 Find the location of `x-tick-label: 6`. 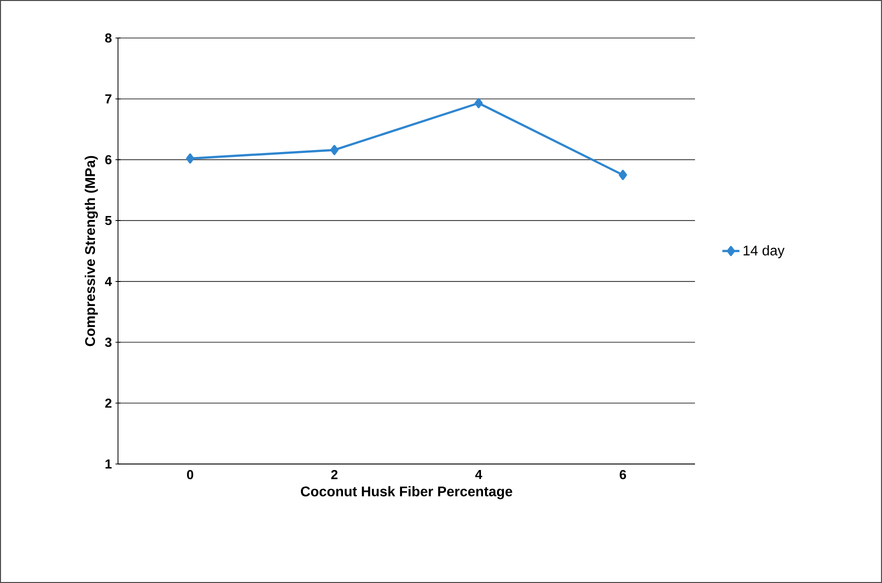

x-tick-label: 6 is located at coordinates (623, 475).